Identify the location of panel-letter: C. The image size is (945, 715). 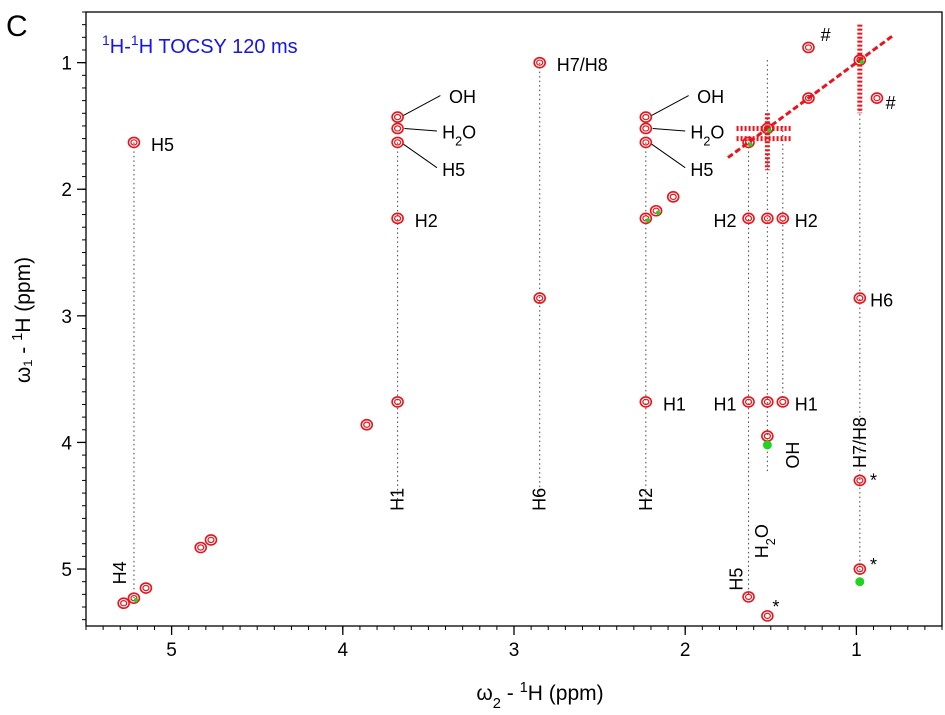
(17, 26).